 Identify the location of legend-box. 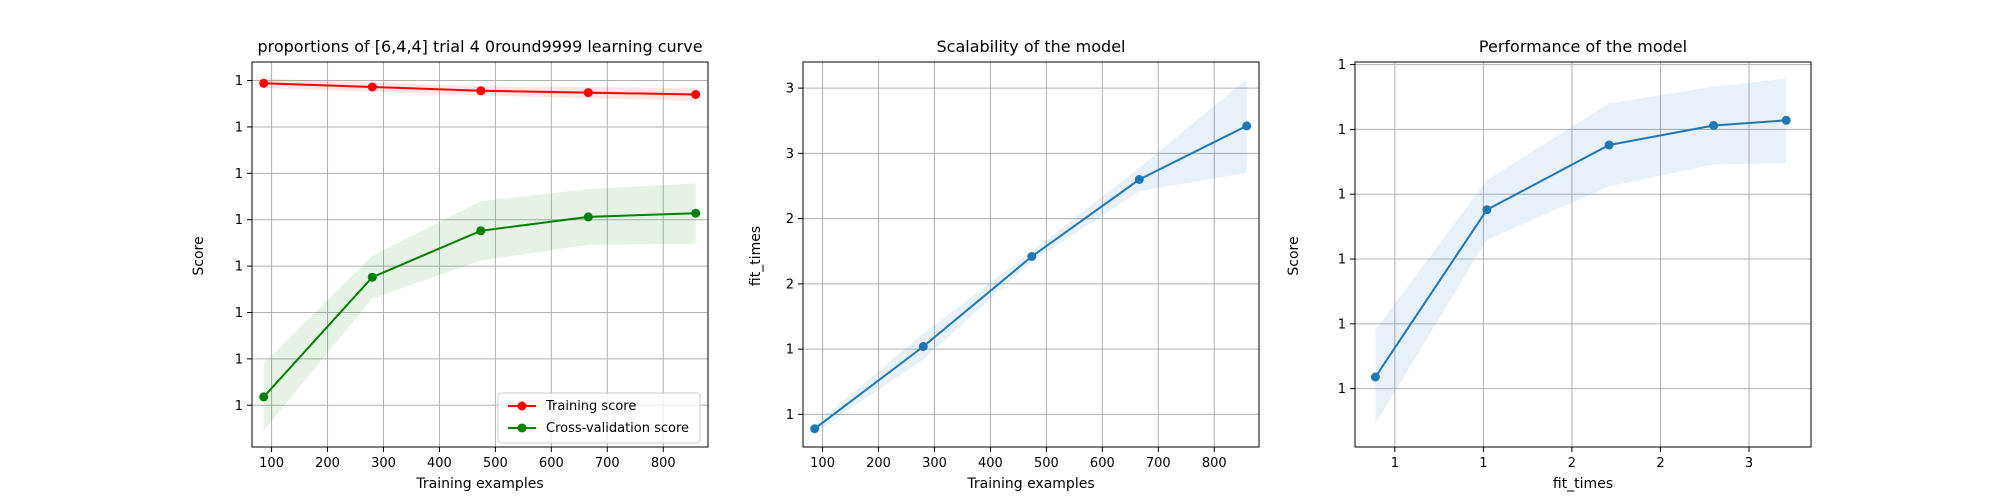
(599, 418).